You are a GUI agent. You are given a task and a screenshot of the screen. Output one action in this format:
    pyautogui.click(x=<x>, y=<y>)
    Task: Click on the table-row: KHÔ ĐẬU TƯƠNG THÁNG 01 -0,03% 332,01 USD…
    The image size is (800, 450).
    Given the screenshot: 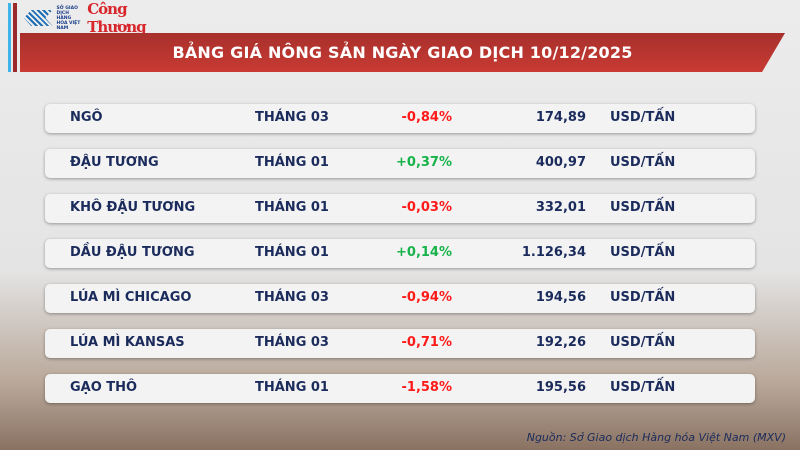 What is the action you would take?
    pyautogui.click(x=400, y=208)
    